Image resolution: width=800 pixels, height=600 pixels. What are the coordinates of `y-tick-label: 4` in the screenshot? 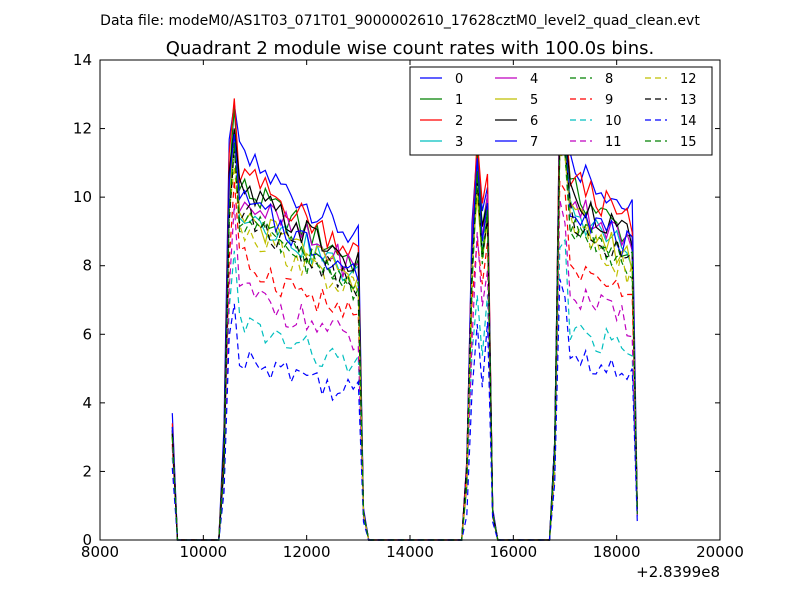 It's located at (87, 403).